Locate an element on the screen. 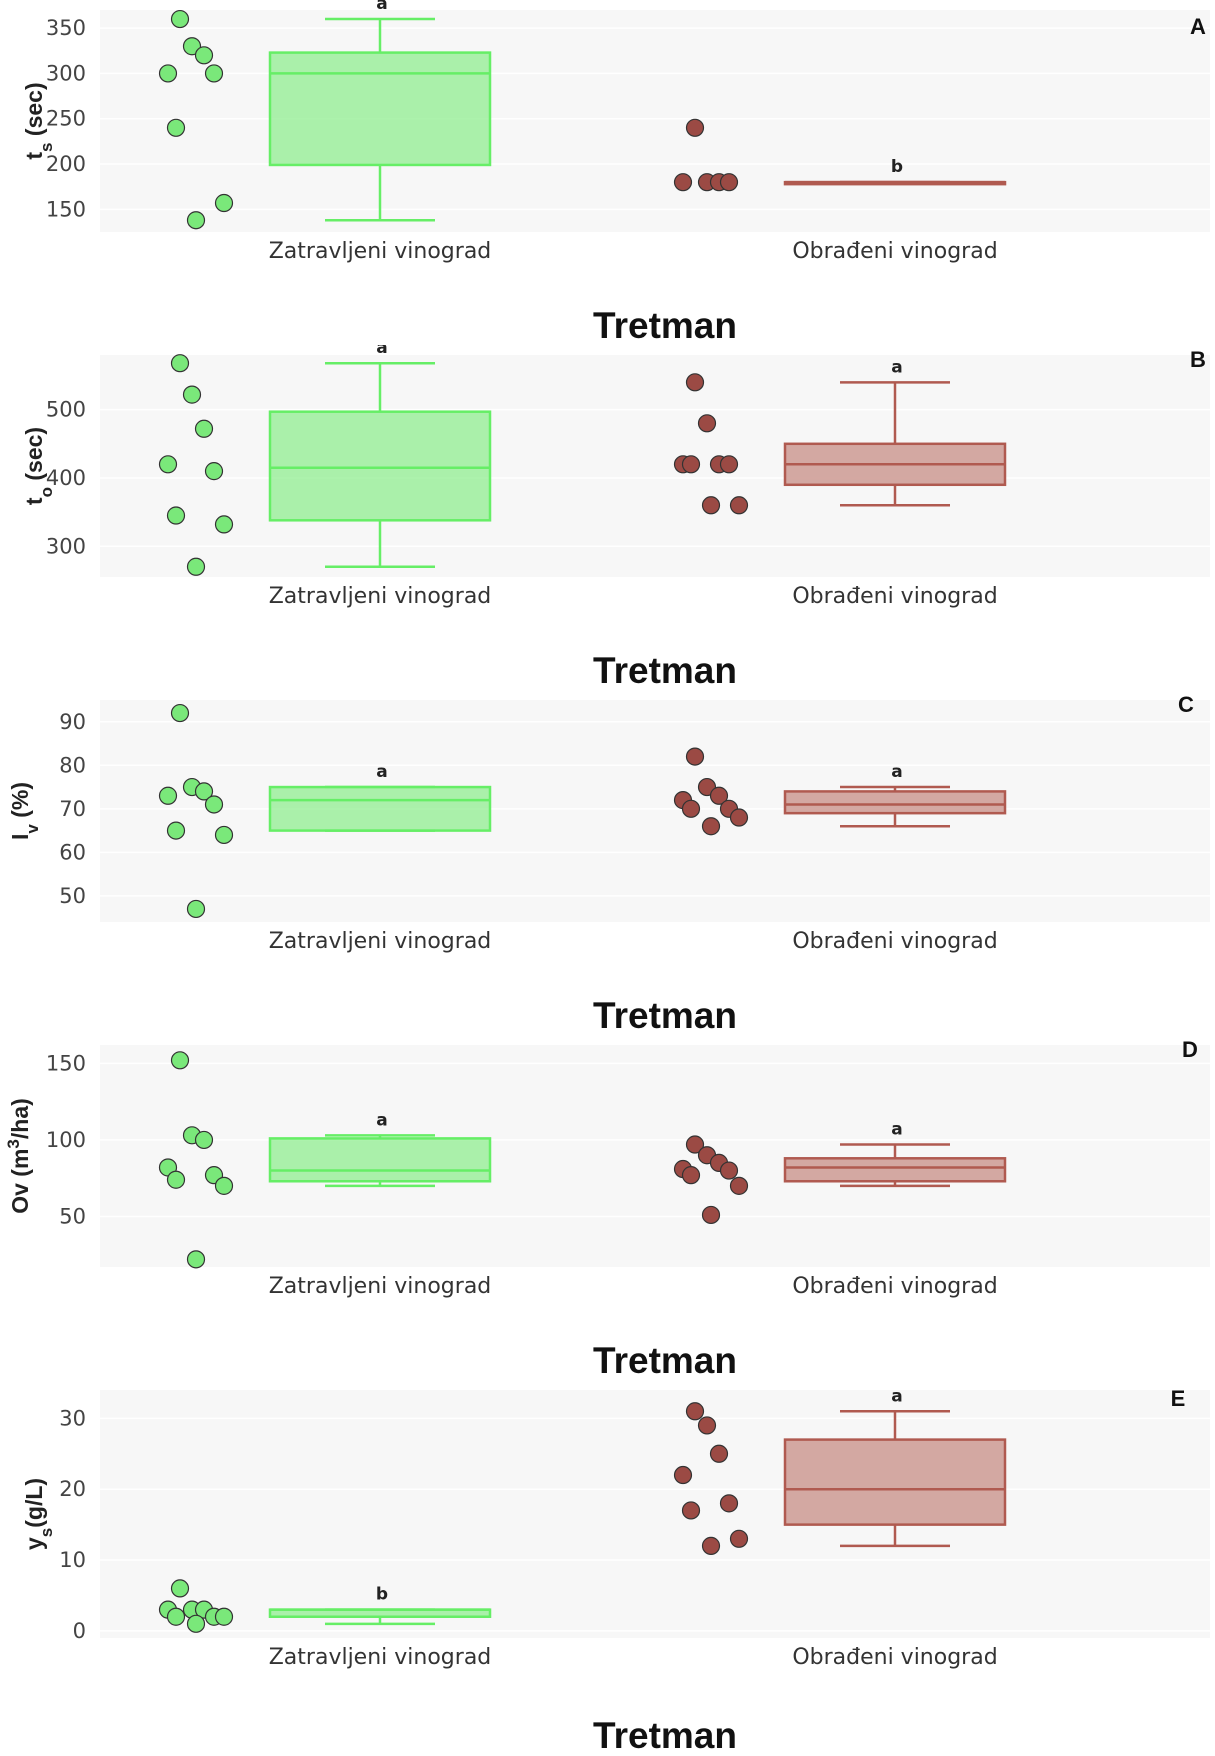 This screenshot has width=1215, height=1756. y-tick-label: 50 is located at coordinates (72, 896).